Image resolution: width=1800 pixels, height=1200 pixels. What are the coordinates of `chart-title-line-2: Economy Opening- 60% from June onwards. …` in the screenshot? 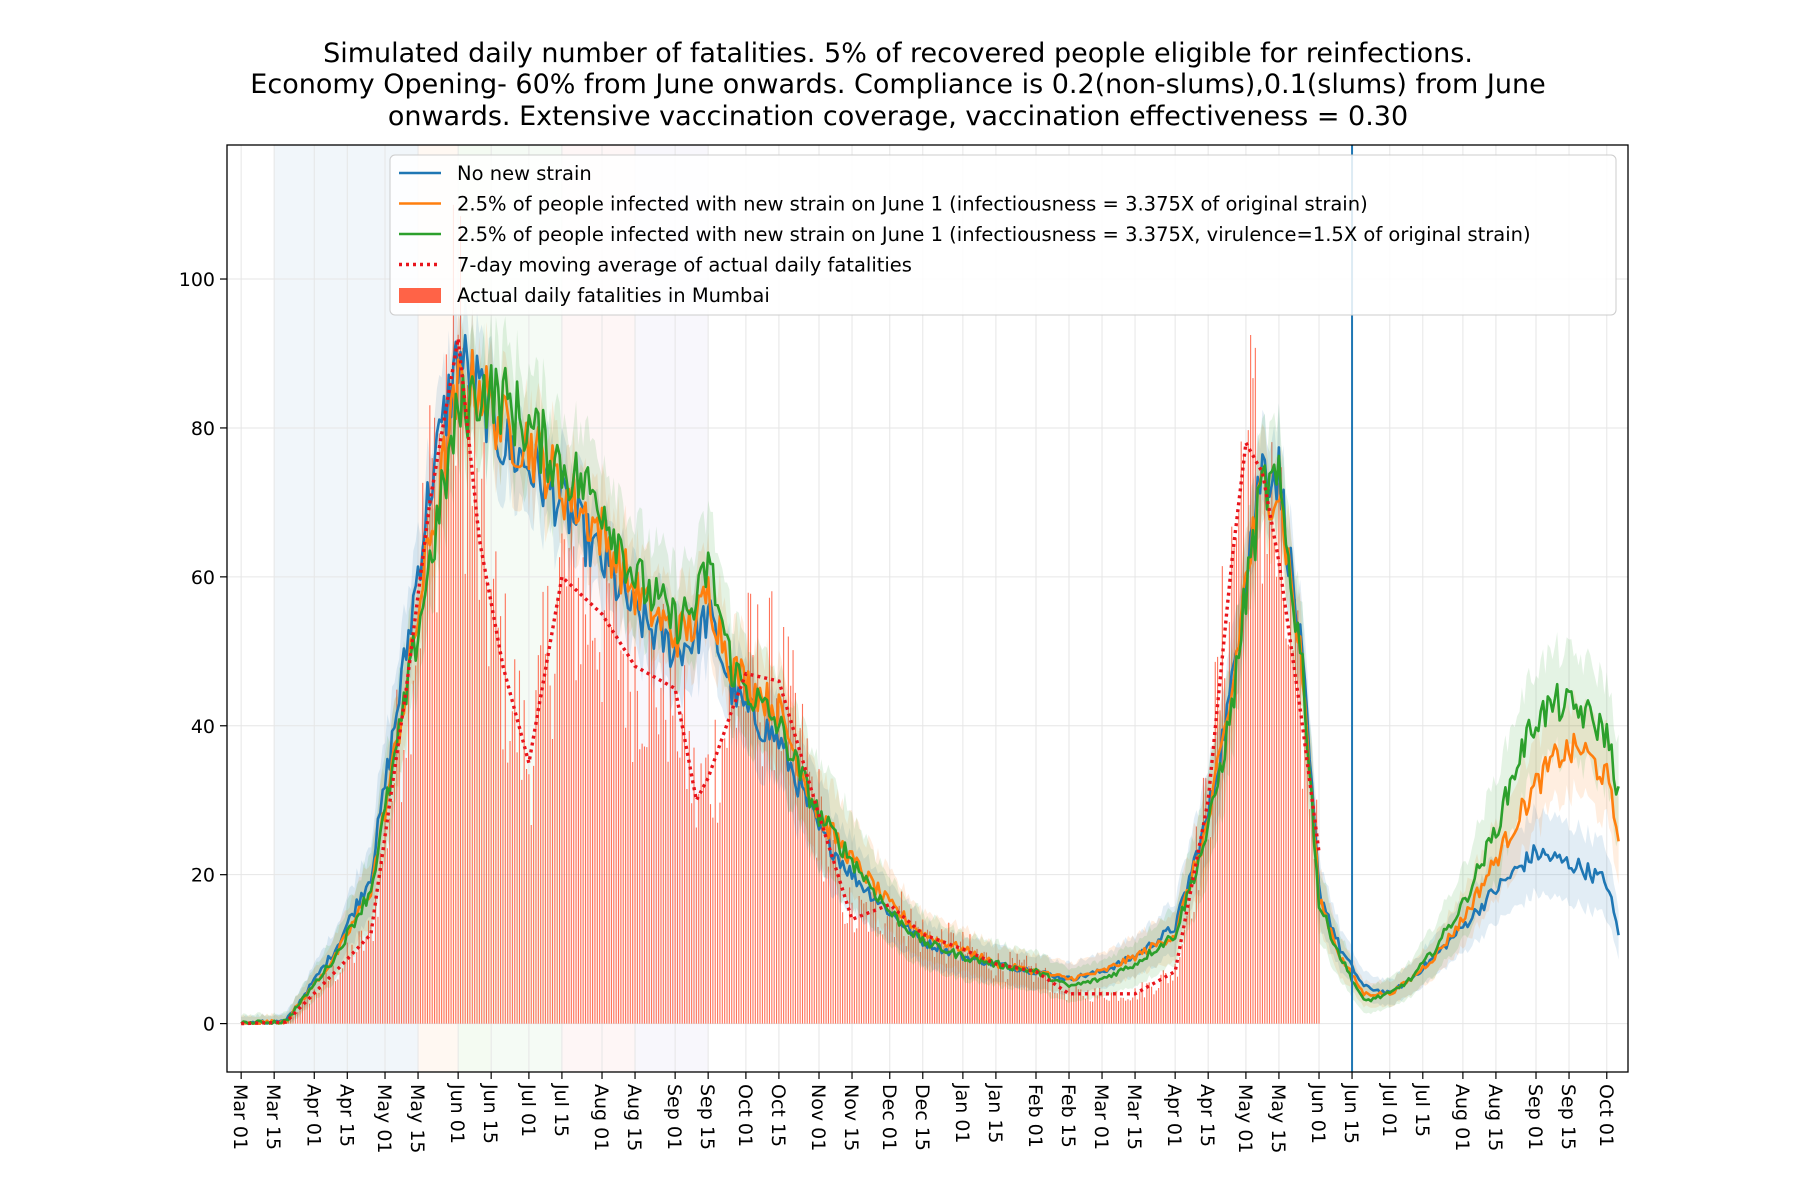 It's located at (897, 84).